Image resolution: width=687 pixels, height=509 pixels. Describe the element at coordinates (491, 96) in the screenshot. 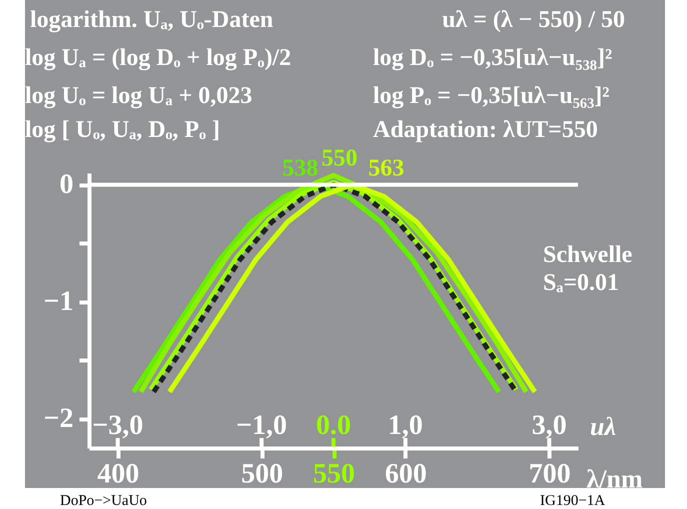

I see `text: log Pₒ = −0,35[uλ−u₅₆₃]²` at that location.